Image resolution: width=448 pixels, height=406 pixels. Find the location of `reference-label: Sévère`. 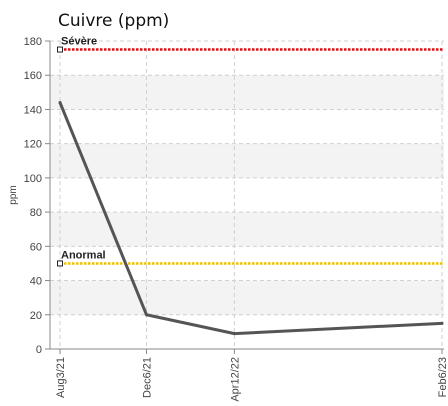

reference-label: Sévère is located at coordinates (79, 42).